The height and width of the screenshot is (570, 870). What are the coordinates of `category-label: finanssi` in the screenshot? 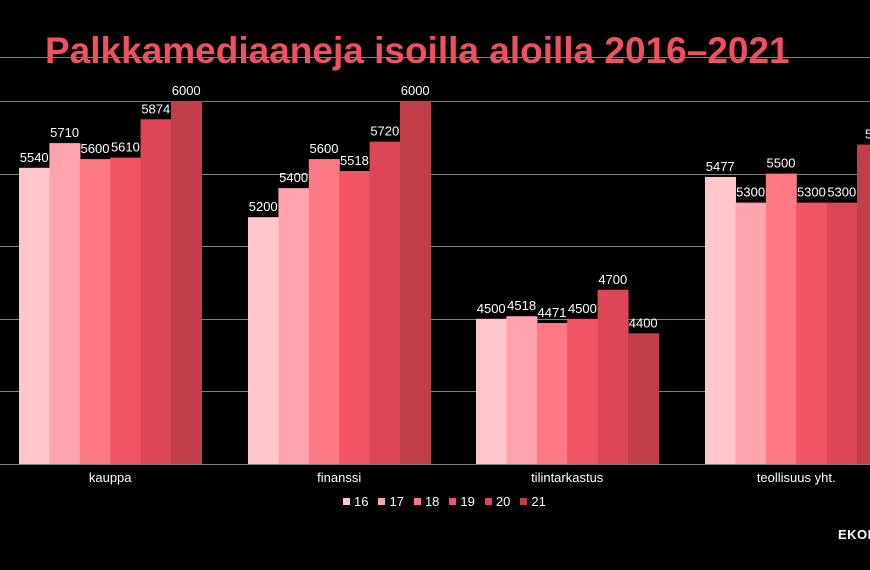 It's located at (339, 477).